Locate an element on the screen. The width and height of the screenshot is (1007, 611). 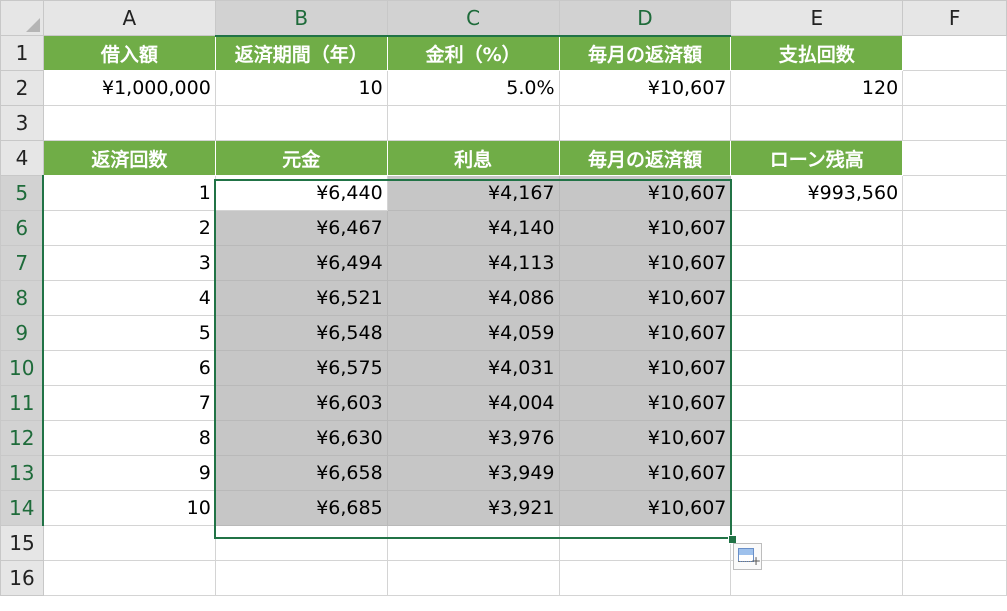
cell-e4: ローン残高 is located at coordinates (817, 158).